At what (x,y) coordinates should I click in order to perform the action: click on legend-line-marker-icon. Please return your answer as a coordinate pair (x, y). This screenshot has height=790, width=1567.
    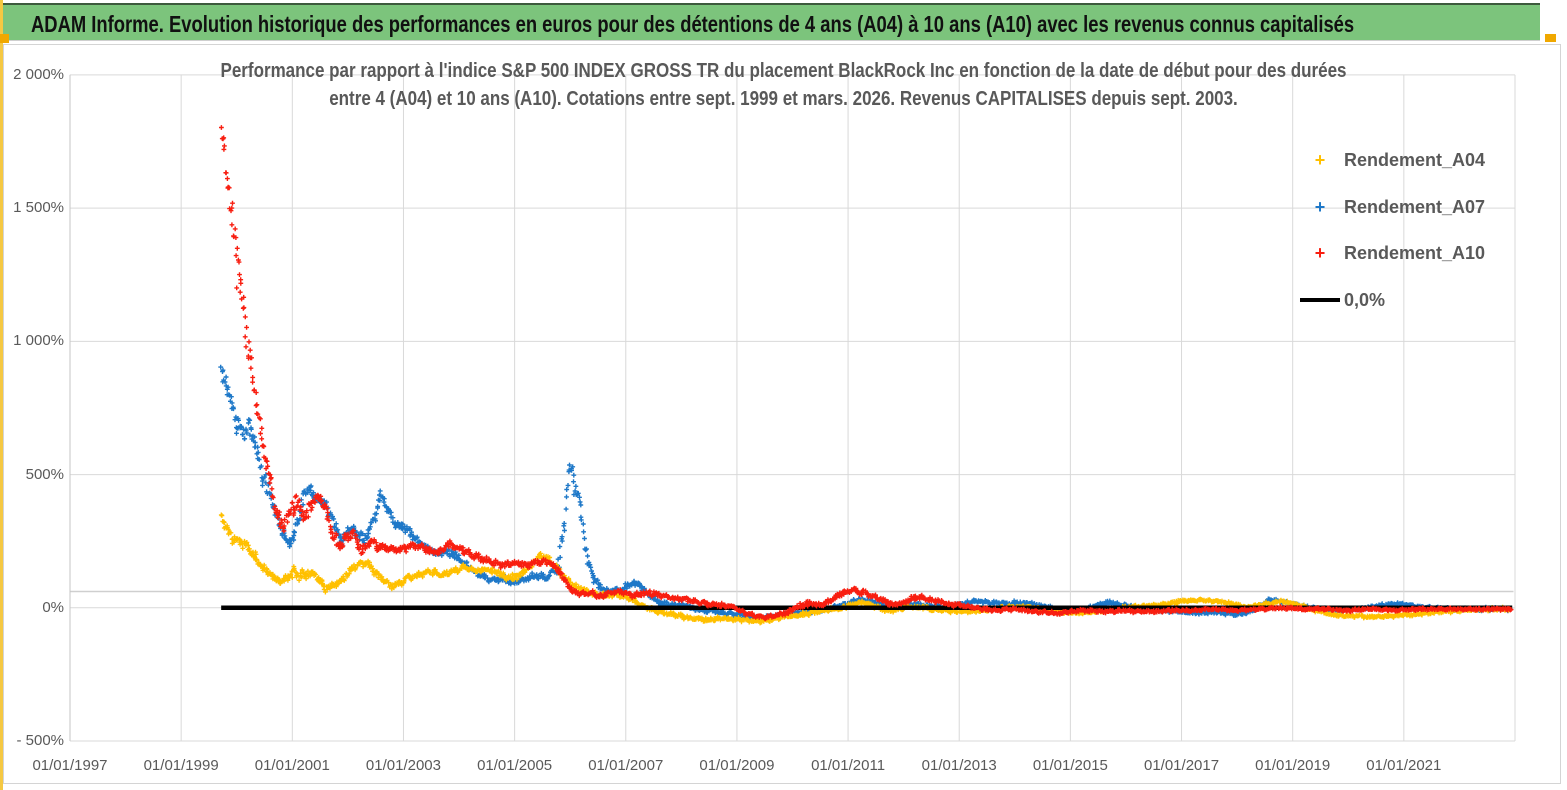
    Looking at the image, I should click on (1320, 300).